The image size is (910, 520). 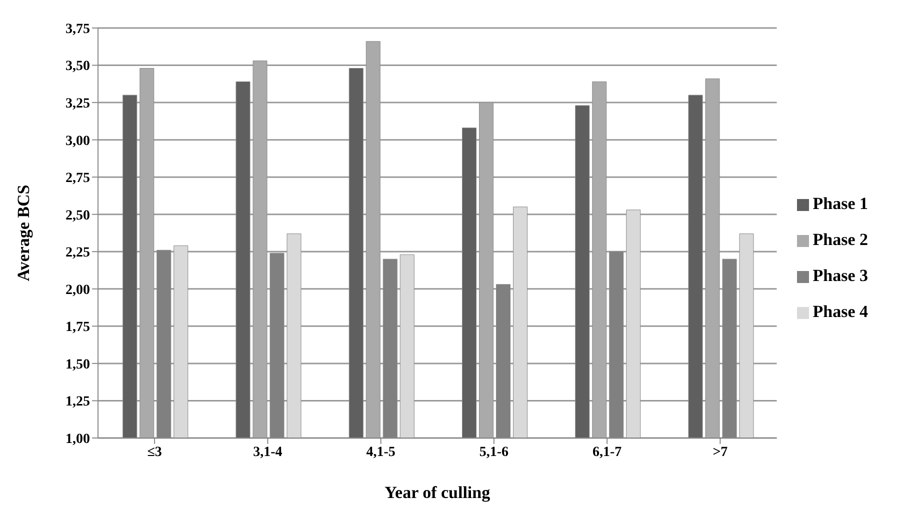 What do you see at coordinates (437, 492) in the screenshot?
I see `x-axis-title: Year of culling` at bounding box center [437, 492].